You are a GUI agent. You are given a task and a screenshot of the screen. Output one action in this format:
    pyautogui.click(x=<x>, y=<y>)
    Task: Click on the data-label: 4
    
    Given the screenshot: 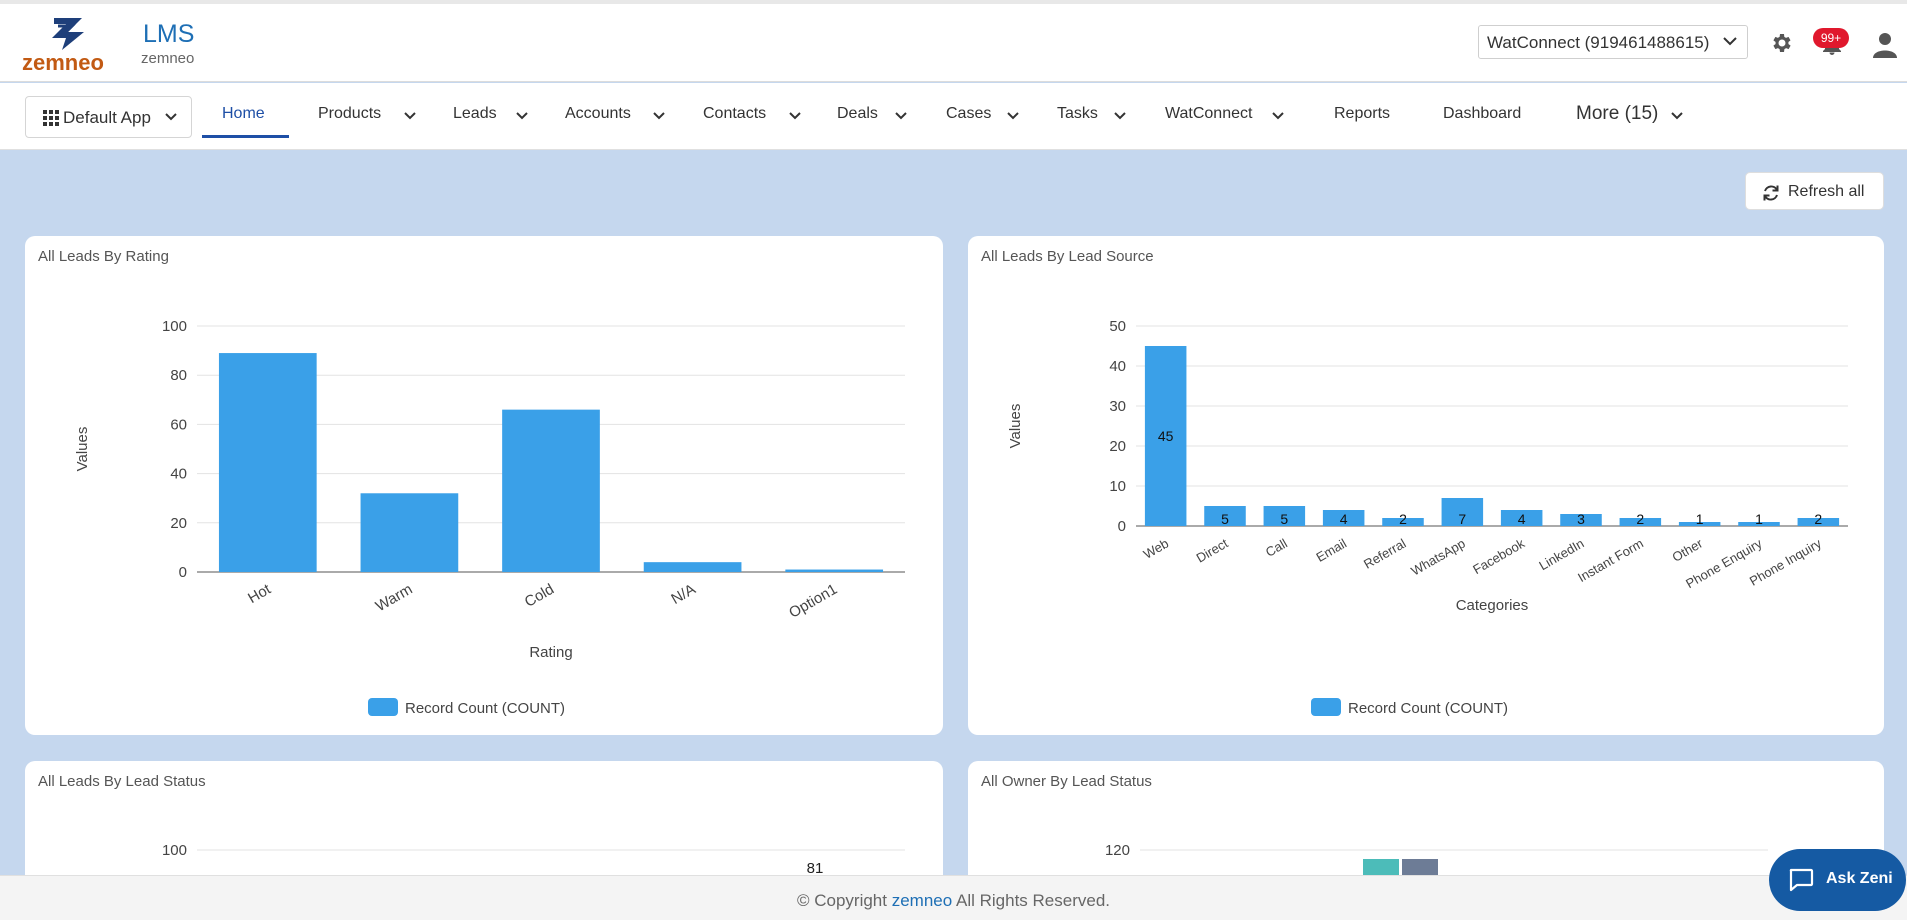 What is the action you would take?
    pyautogui.click(x=1344, y=519)
    